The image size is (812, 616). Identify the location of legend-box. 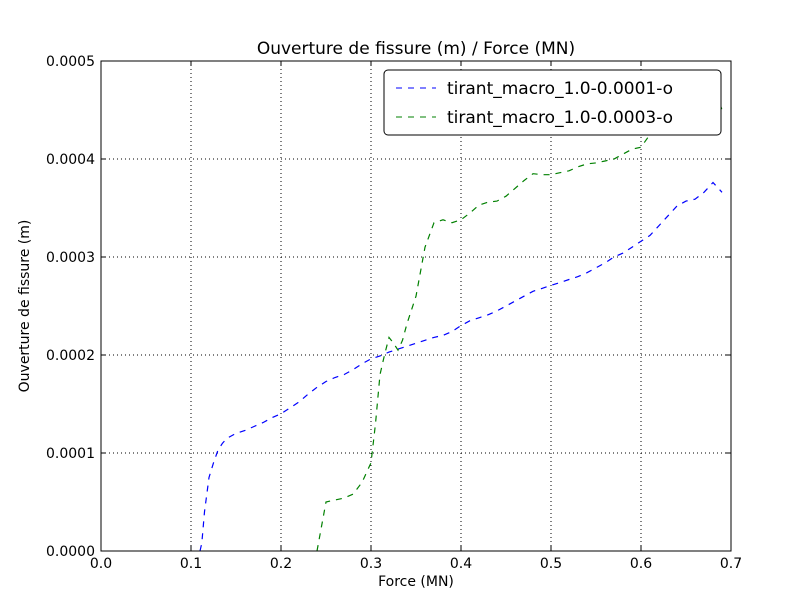
(552, 102).